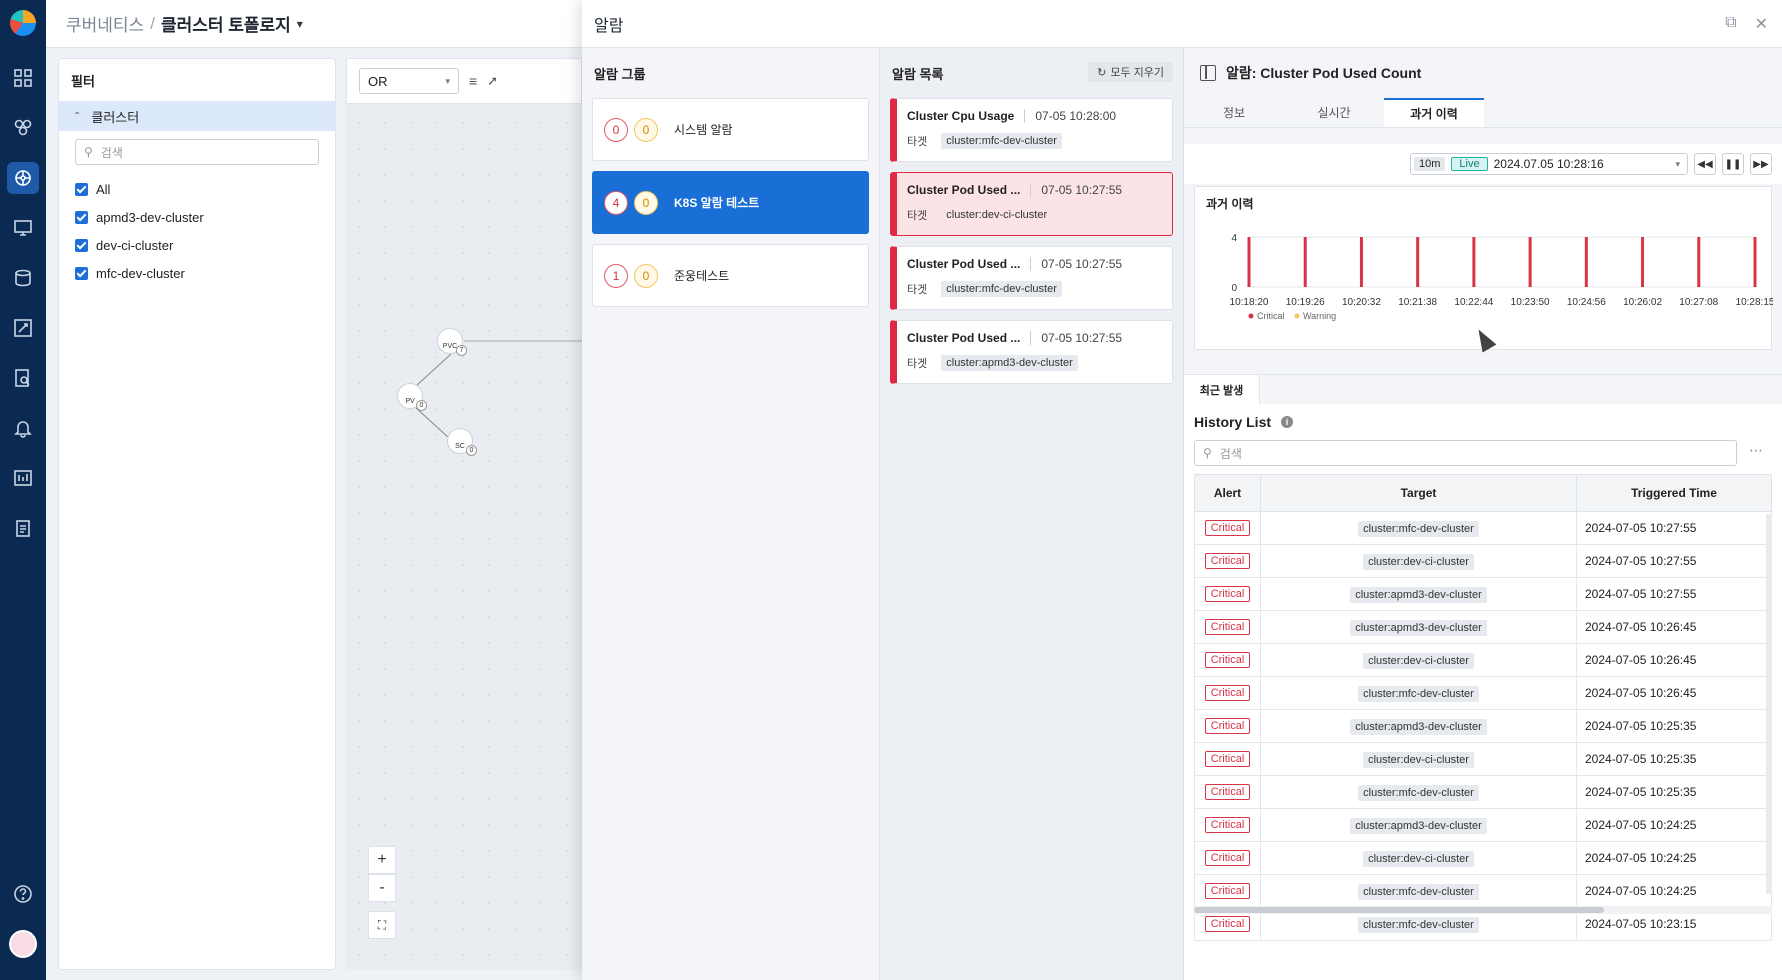  I want to click on alarm-group-card: 0 0 시스템 알람, so click(730, 129).